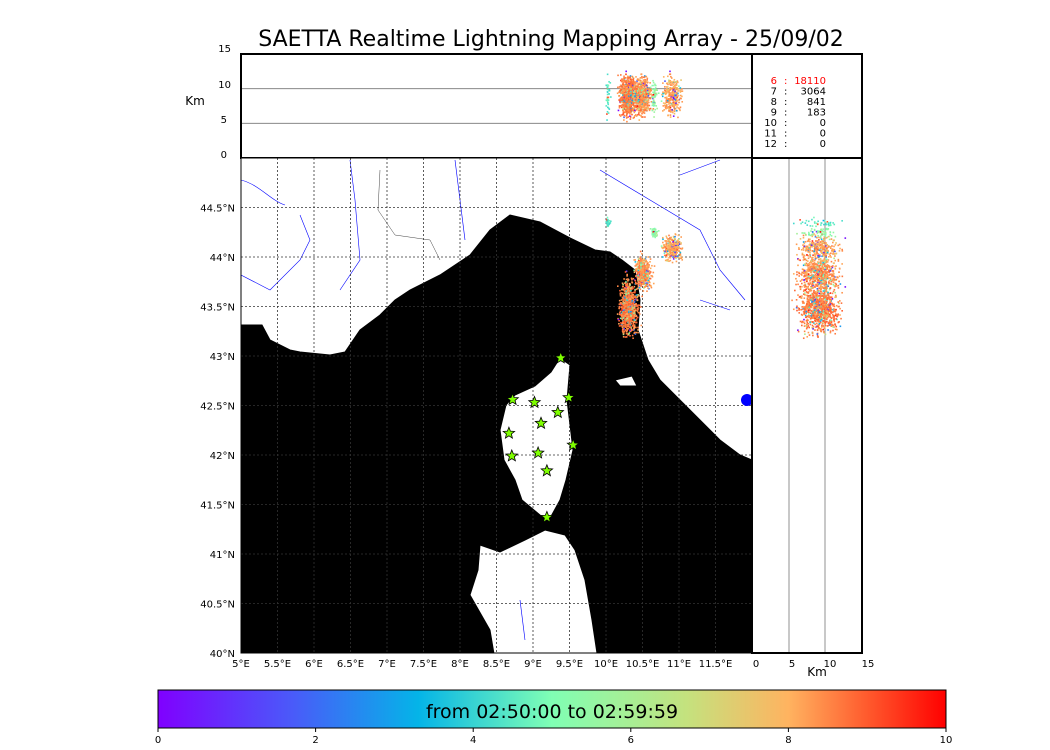 The image size is (1050, 750). Describe the element at coordinates (217, 407) in the screenshot. I see `lat-tick-label: 42.5°N` at that location.